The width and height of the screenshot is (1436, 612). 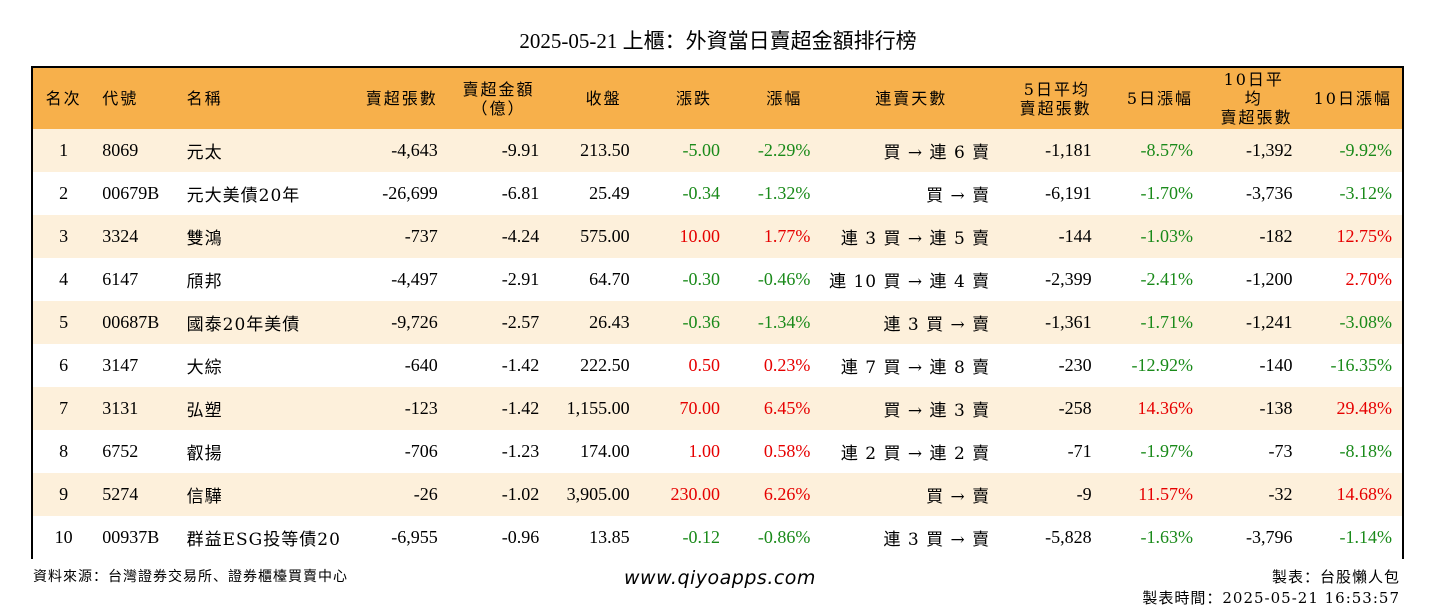 What do you see at coordinates (120, 494) in the screenshot?
I see `cell-code: 5274` at bounding box center [120, 494].